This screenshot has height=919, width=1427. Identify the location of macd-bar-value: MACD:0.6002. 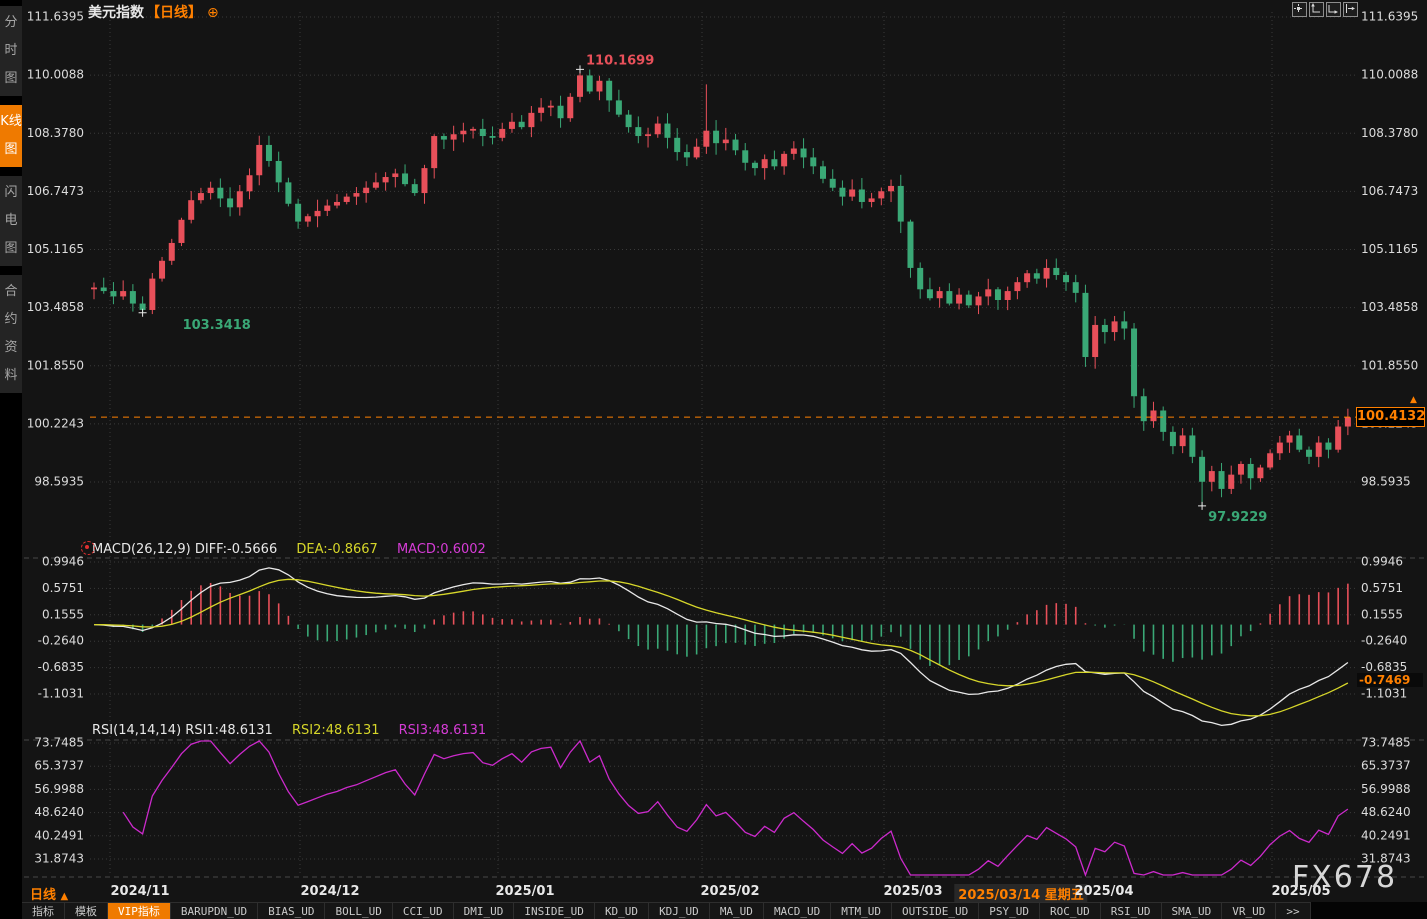
(441, 549).